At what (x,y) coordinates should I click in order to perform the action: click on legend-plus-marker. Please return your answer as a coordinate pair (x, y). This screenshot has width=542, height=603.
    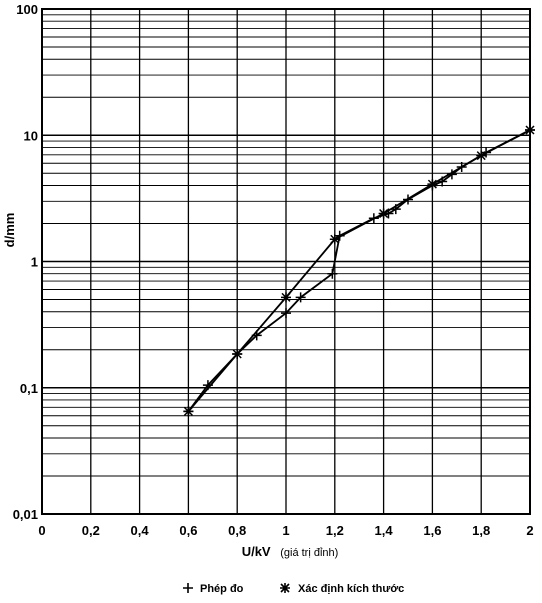
    Looking at the image, I should click on (188, 588).